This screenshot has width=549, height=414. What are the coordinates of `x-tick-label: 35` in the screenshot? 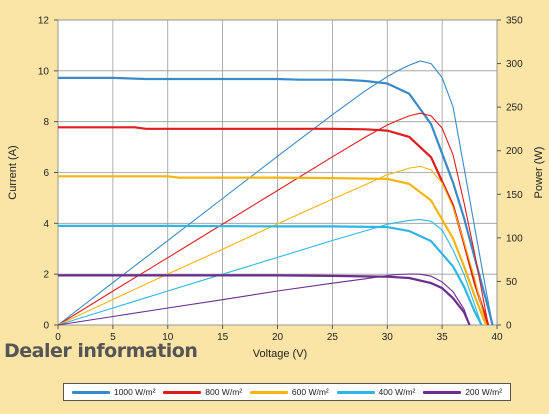 It's located at (443, 337).